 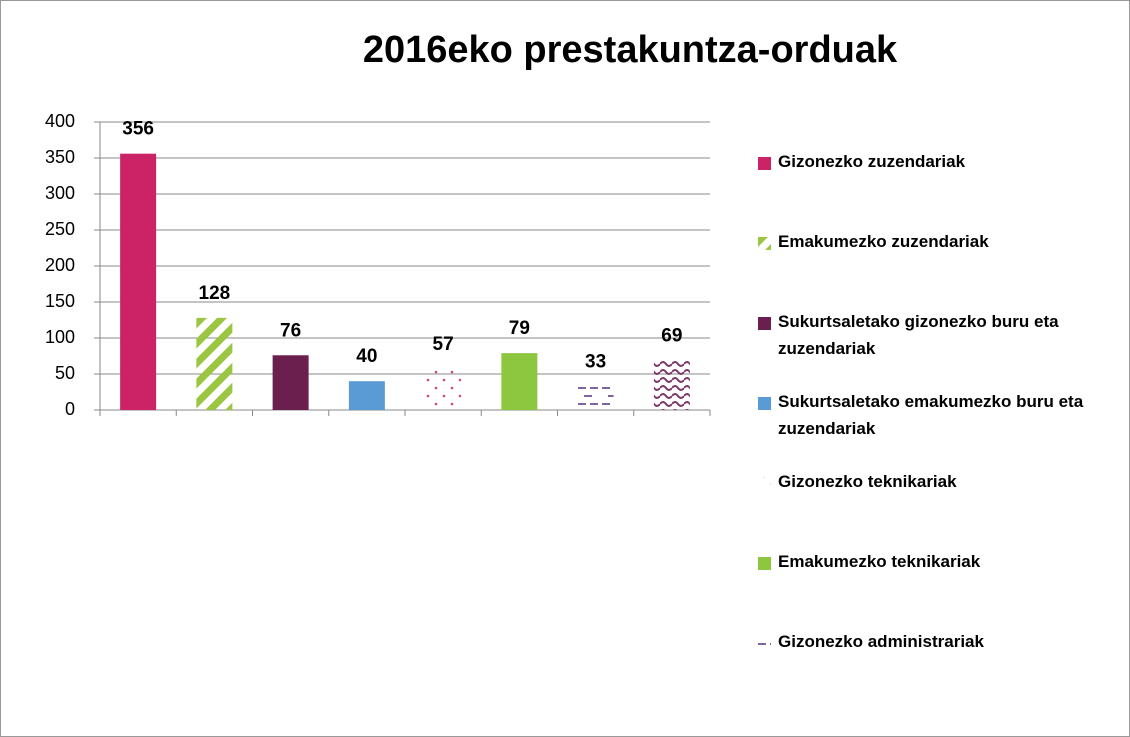 I want to click on data-label: 356, so click(x=138, y=129).